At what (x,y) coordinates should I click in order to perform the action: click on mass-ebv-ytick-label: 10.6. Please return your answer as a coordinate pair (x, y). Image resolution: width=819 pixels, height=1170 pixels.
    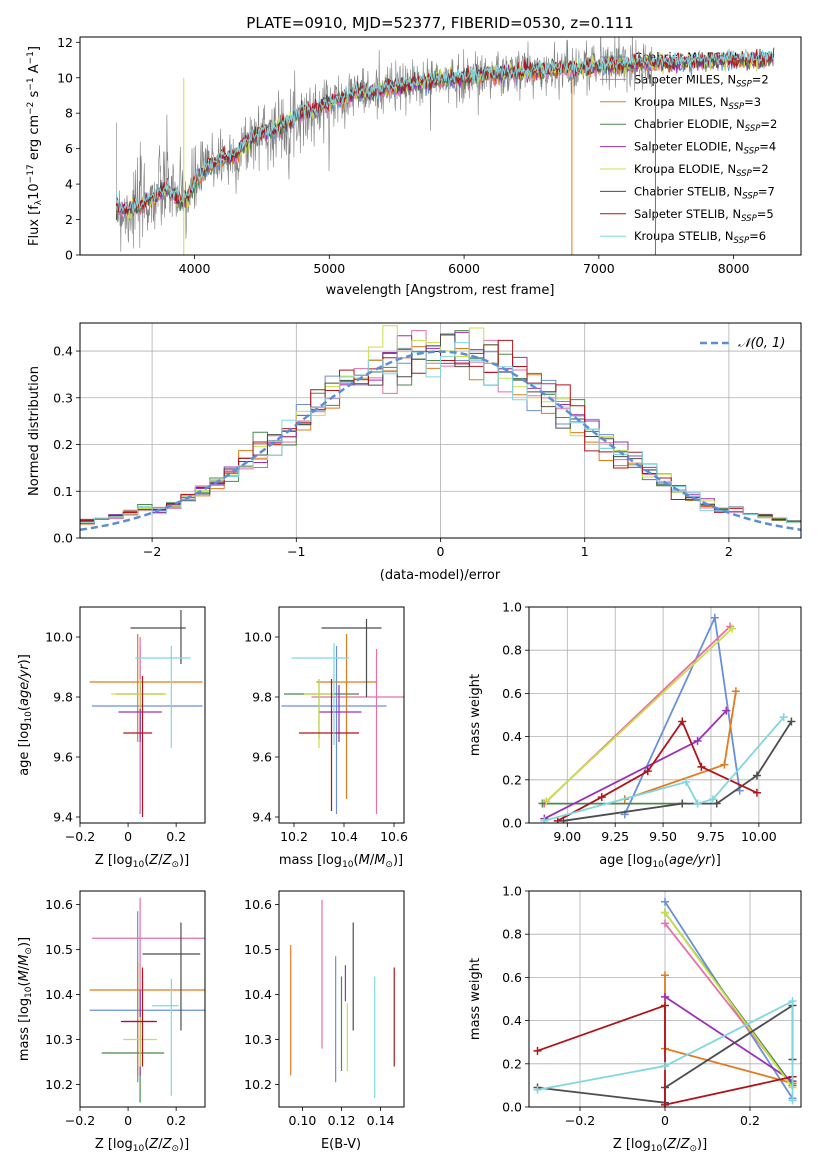
    Looking at the image, I should click on (258, 904).